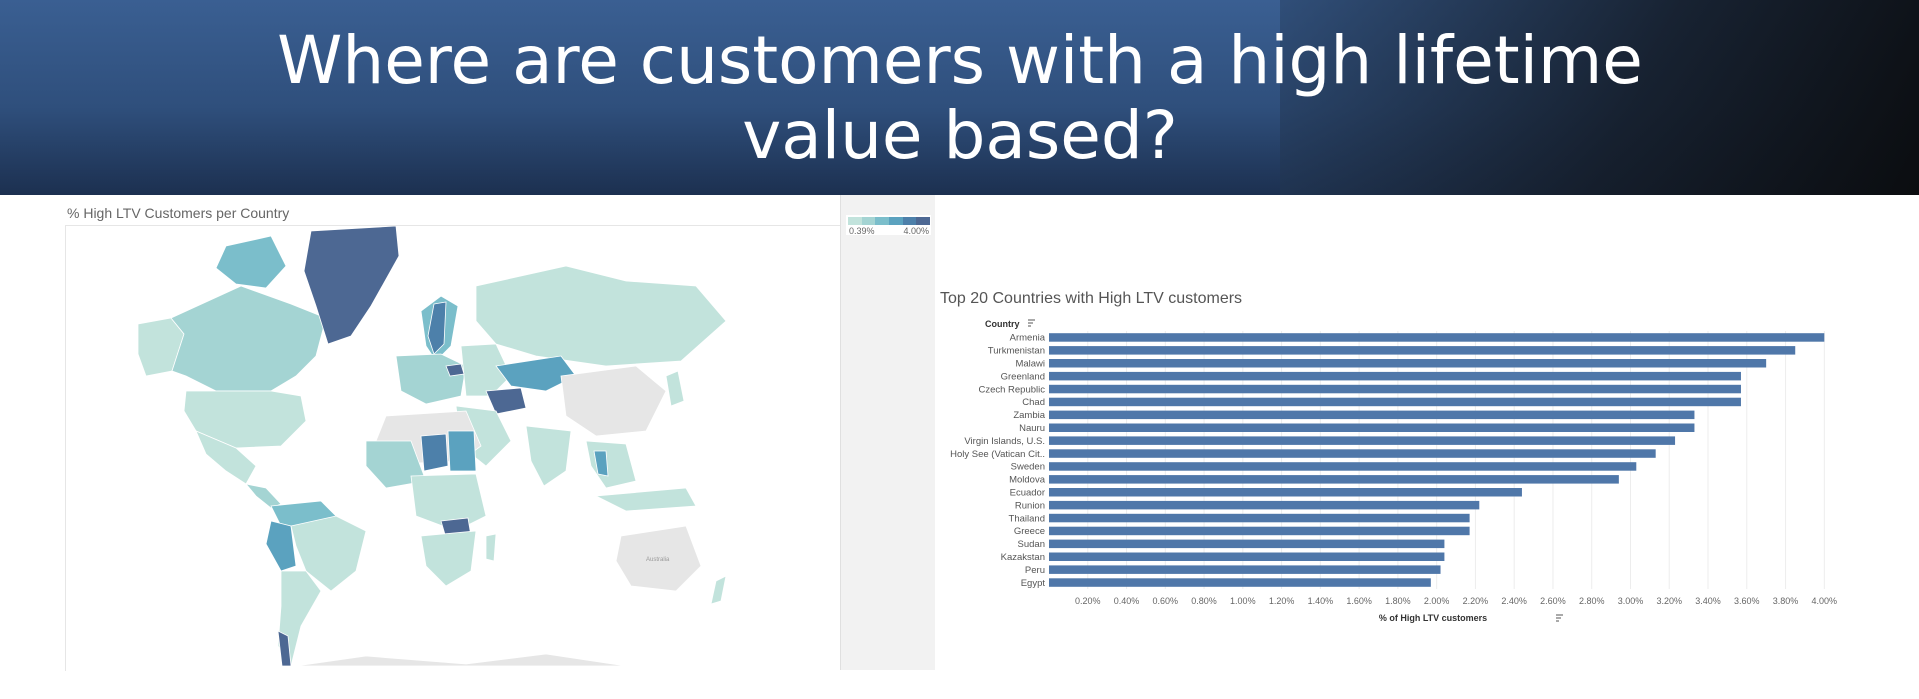 Image resolution: width=1919 pixels, height=699 pixels. I want to click on x-tick-label: 0.20%, so click(1088, 601).